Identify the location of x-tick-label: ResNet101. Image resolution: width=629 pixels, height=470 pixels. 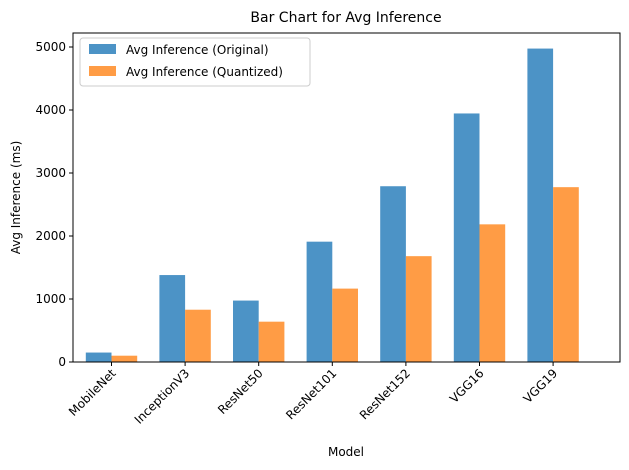
(311, 394).